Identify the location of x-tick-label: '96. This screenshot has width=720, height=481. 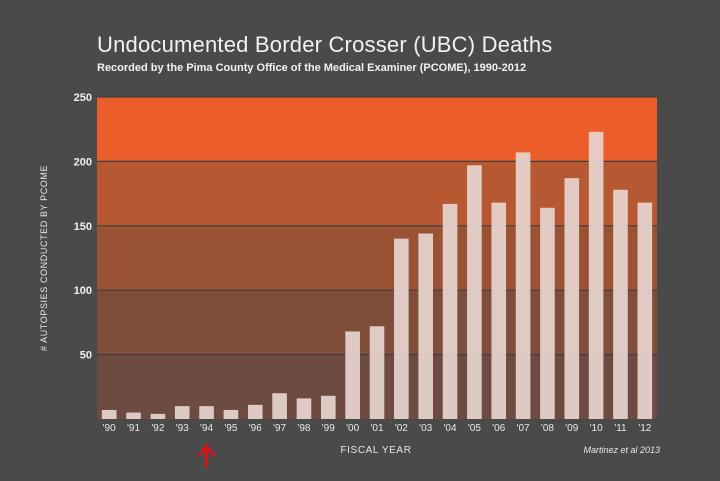
(255, 428).